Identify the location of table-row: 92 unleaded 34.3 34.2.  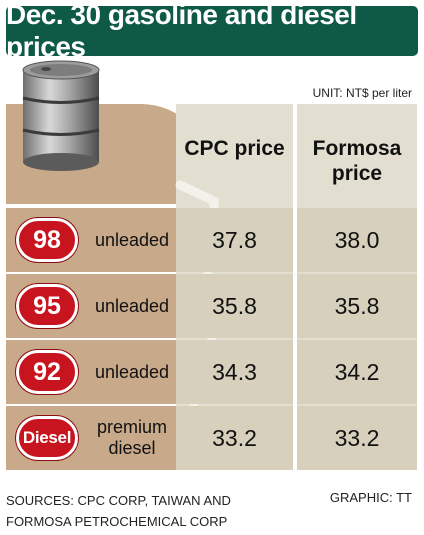
(211, 372).